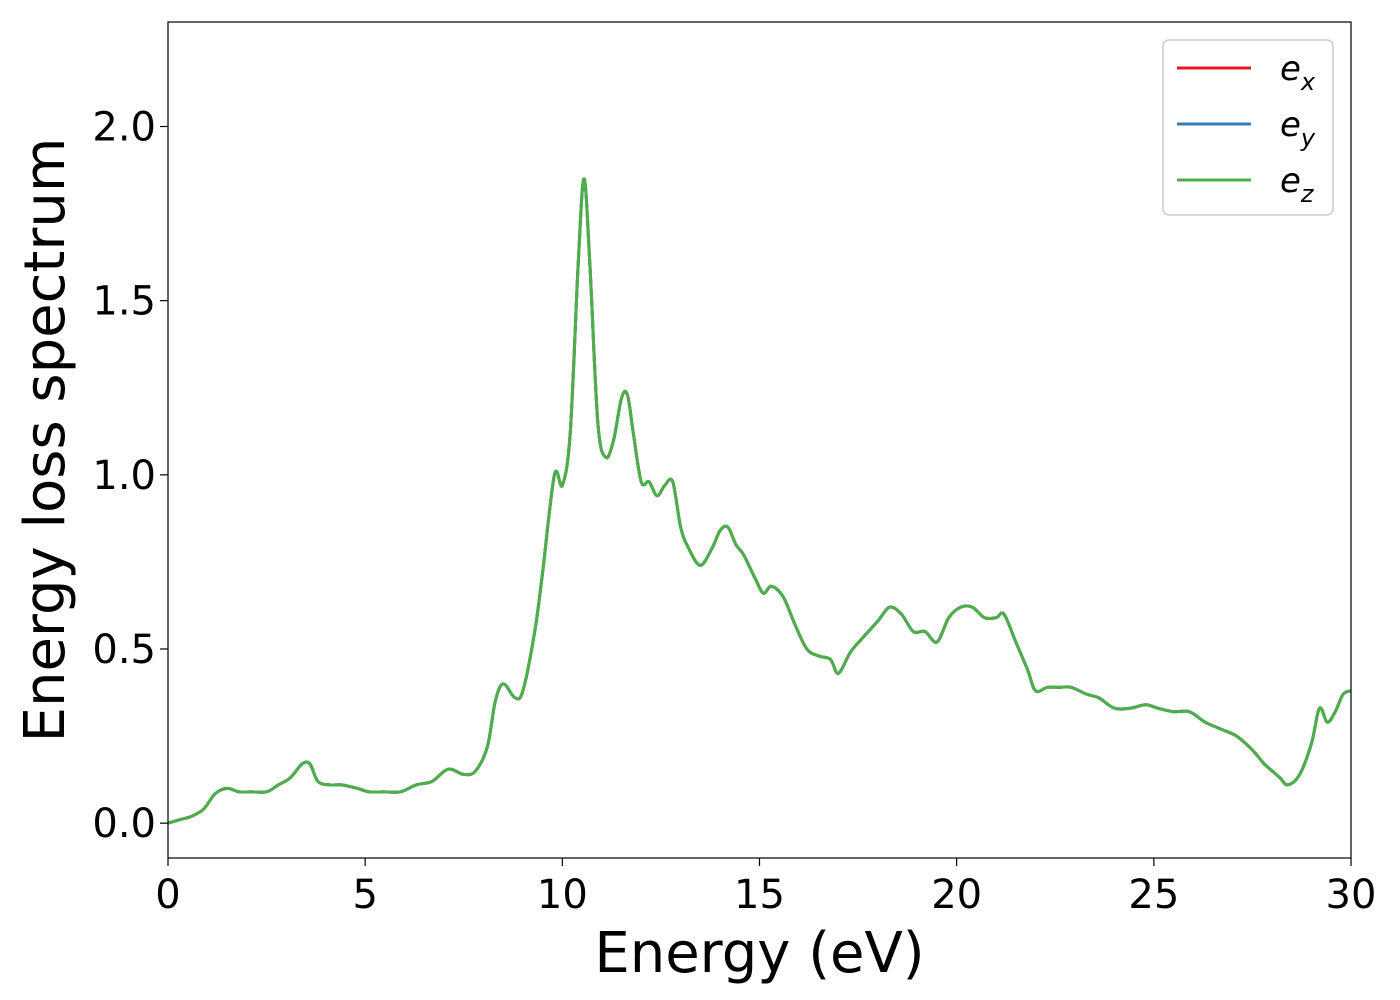  Describe the element at coordinates (759, 895) in the screenshot. I see `x-tick-label: 15` at that location.